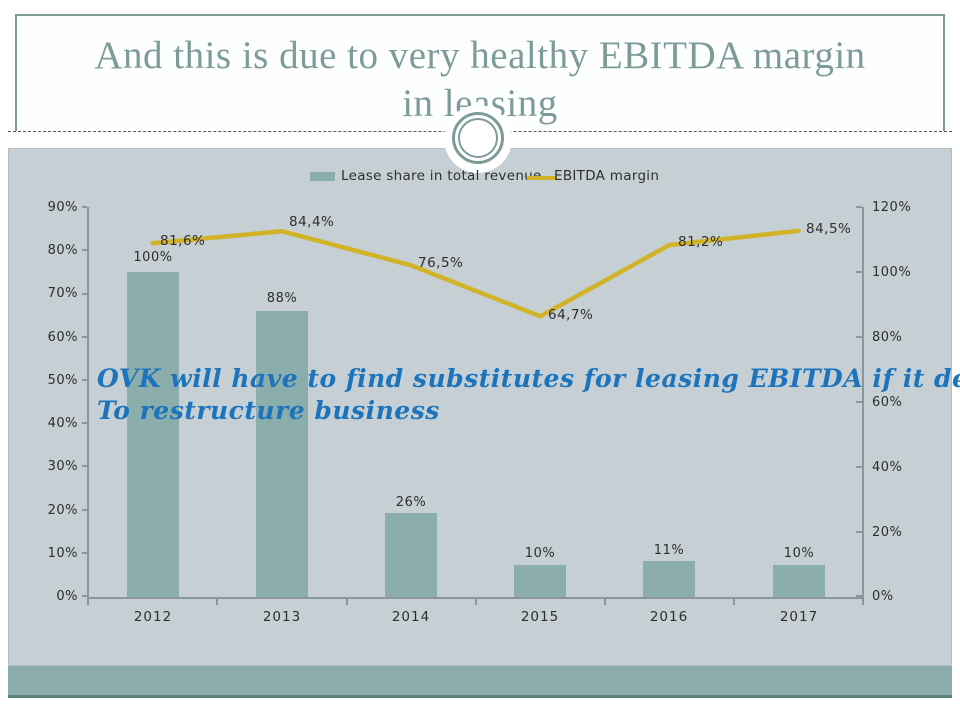  I want to click on right-axis-label: 20%, so click(887, 532).